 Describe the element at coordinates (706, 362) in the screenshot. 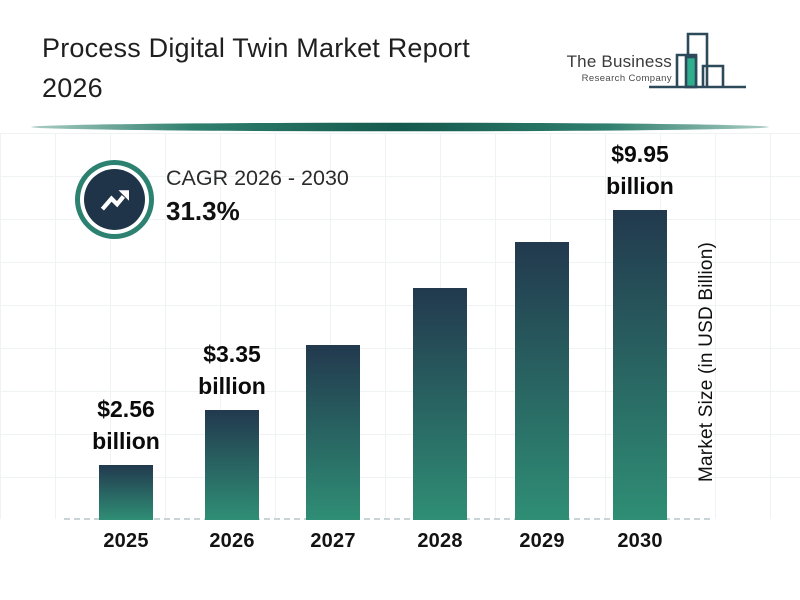

I see `y-axis-title: Market Size (in USD Billion)` at that location.